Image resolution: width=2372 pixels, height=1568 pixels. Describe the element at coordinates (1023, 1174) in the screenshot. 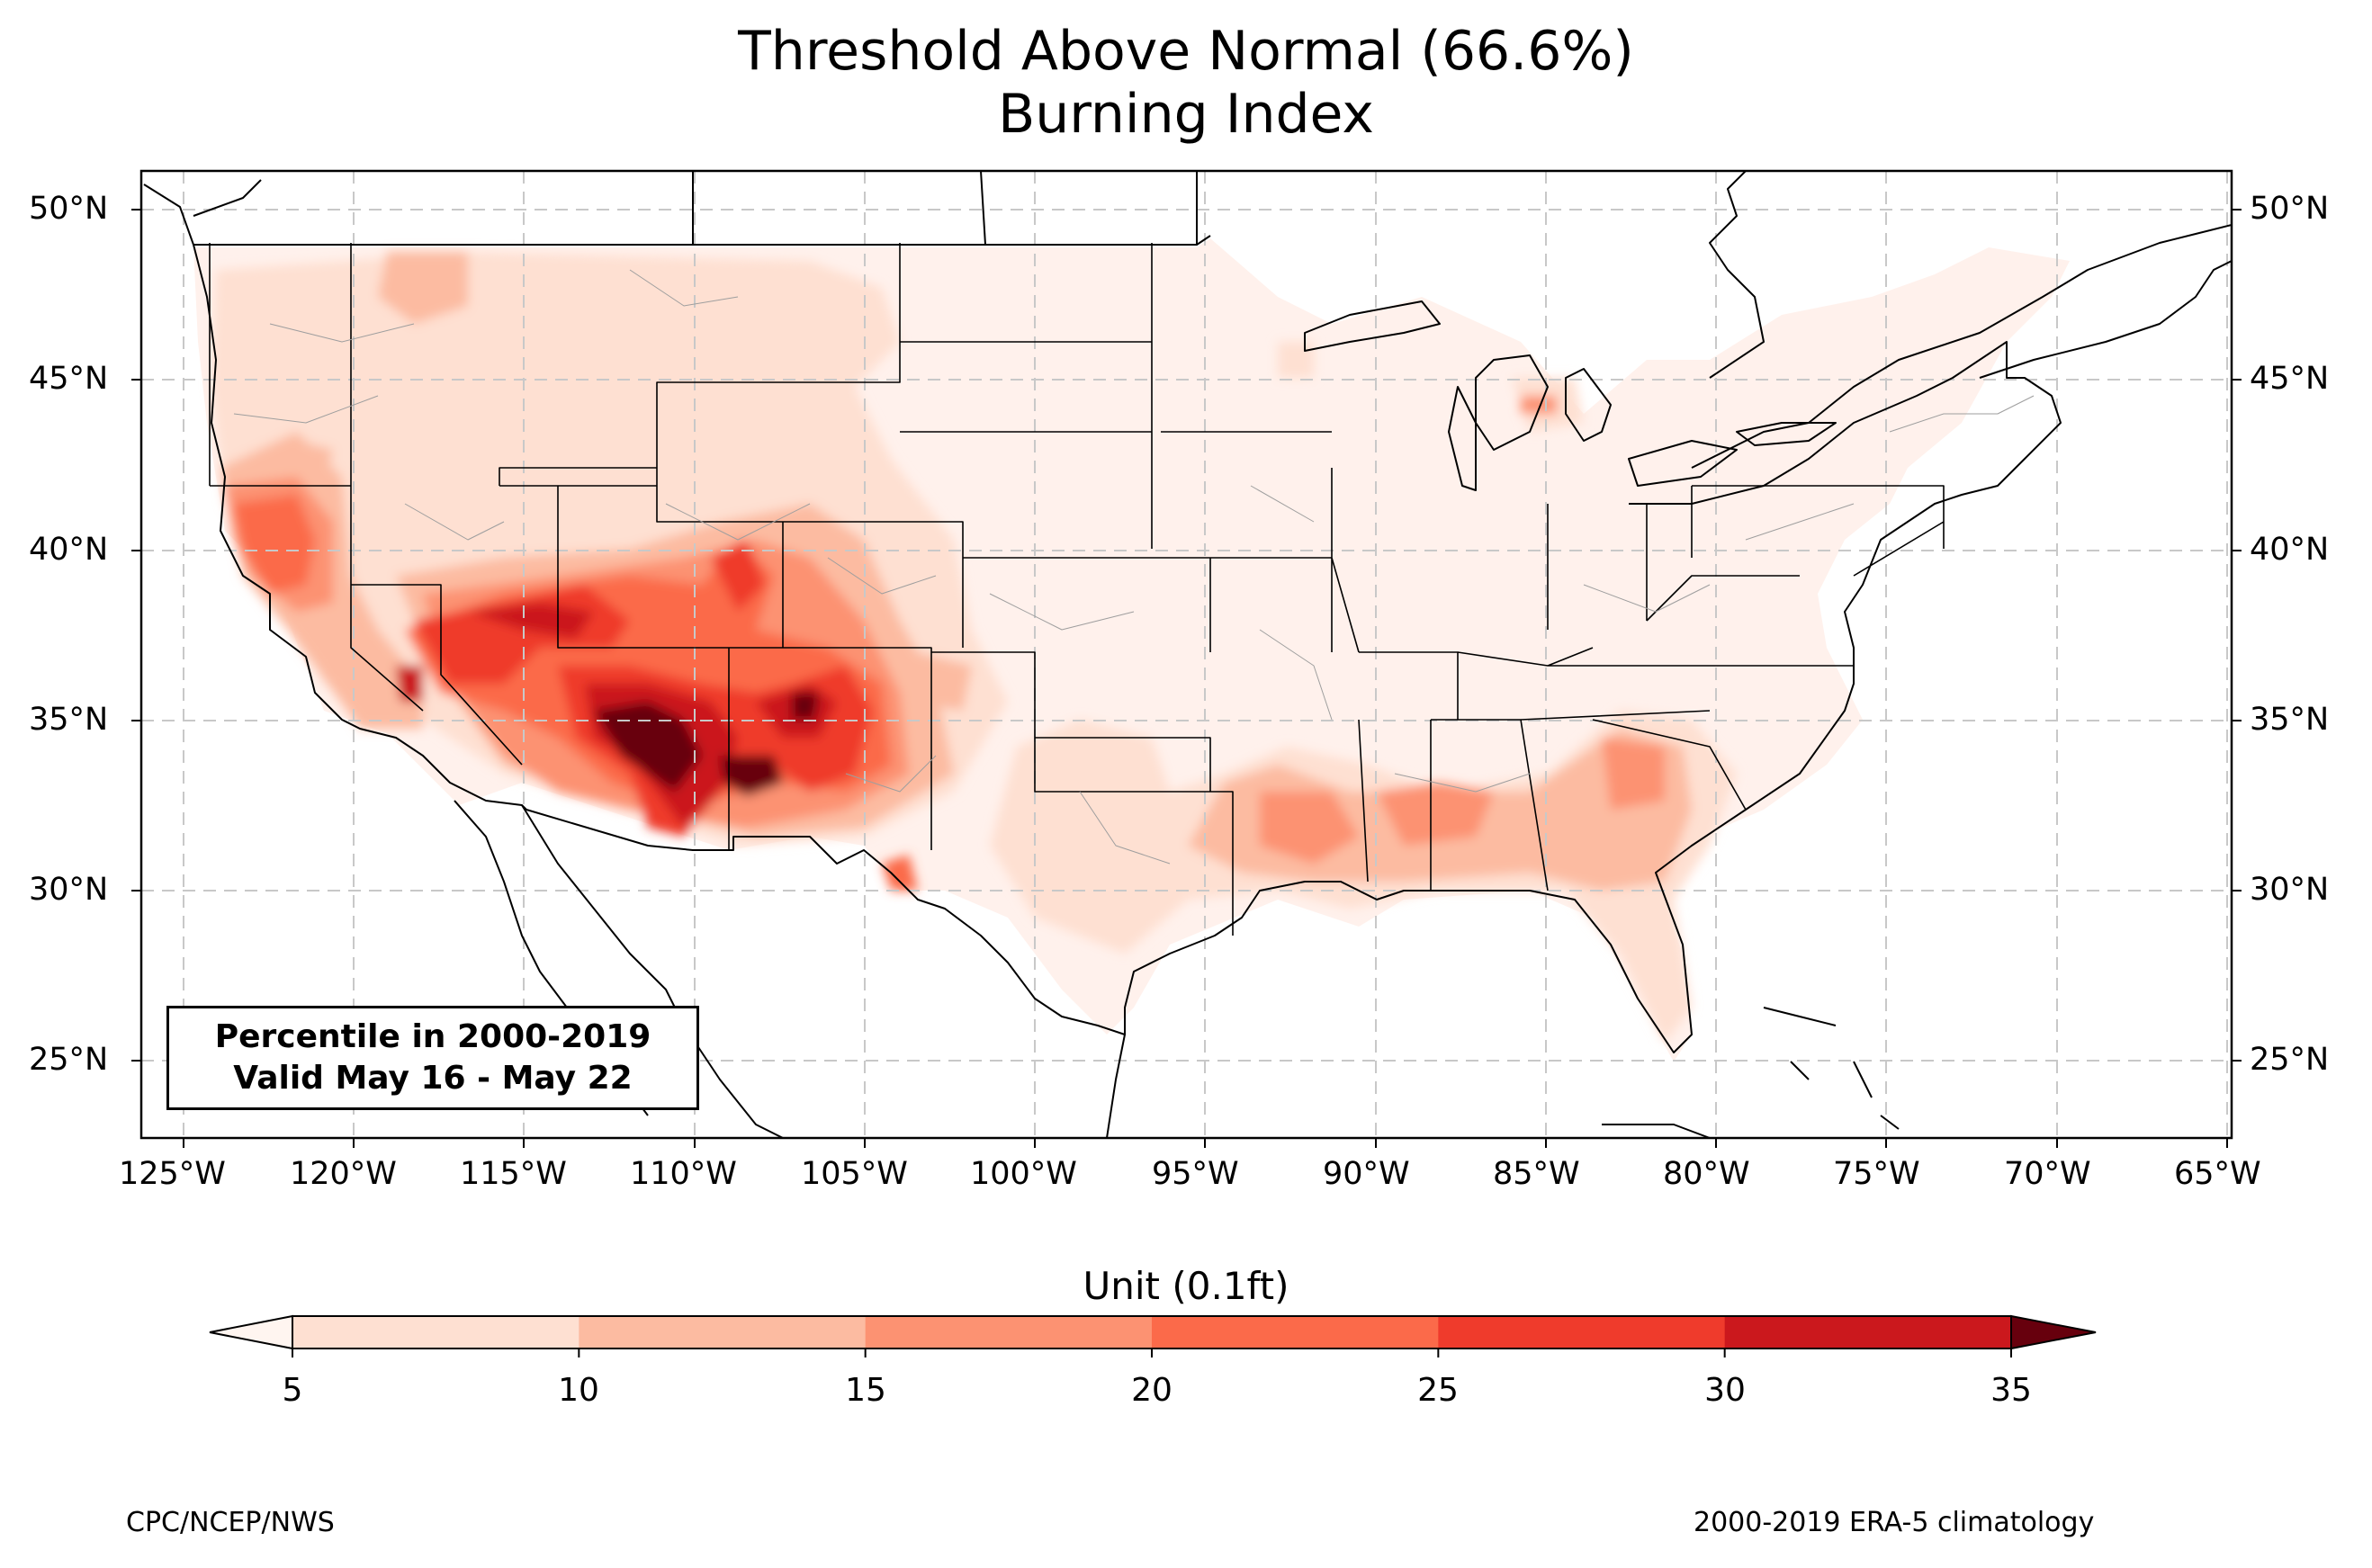

I see `lon-tick-label: 100°W` at that location.